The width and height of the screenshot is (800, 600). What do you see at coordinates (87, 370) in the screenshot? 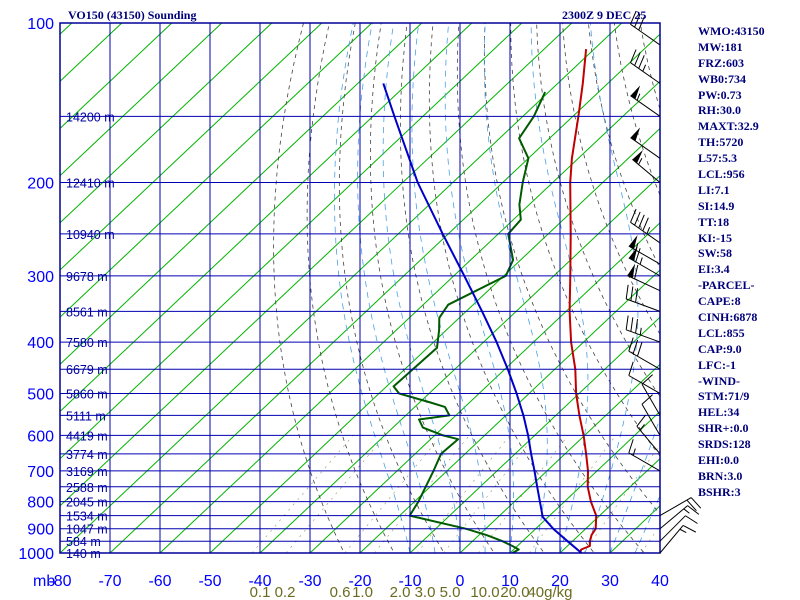
I see `height-label: 6679 m` at bounding box center [87, 370].